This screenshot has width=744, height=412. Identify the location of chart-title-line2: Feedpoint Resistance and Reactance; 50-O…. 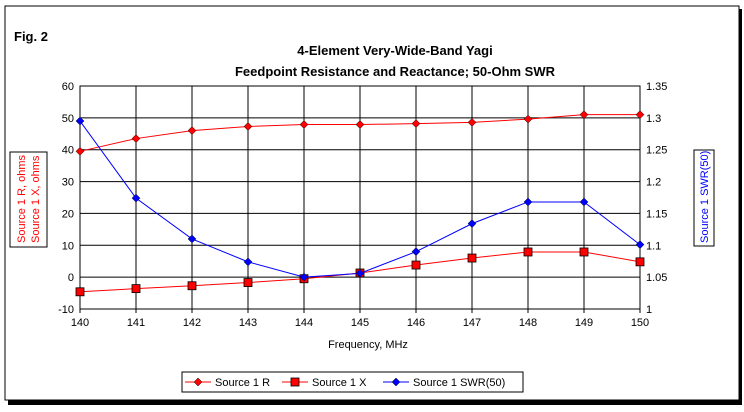
(395, 71).